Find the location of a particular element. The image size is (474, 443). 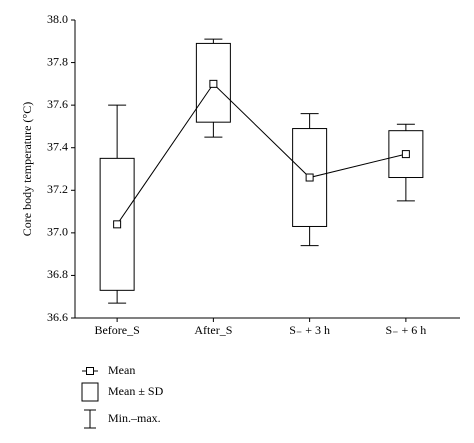

y-tick-label: 37.2 is located at coordinates (57, 189).